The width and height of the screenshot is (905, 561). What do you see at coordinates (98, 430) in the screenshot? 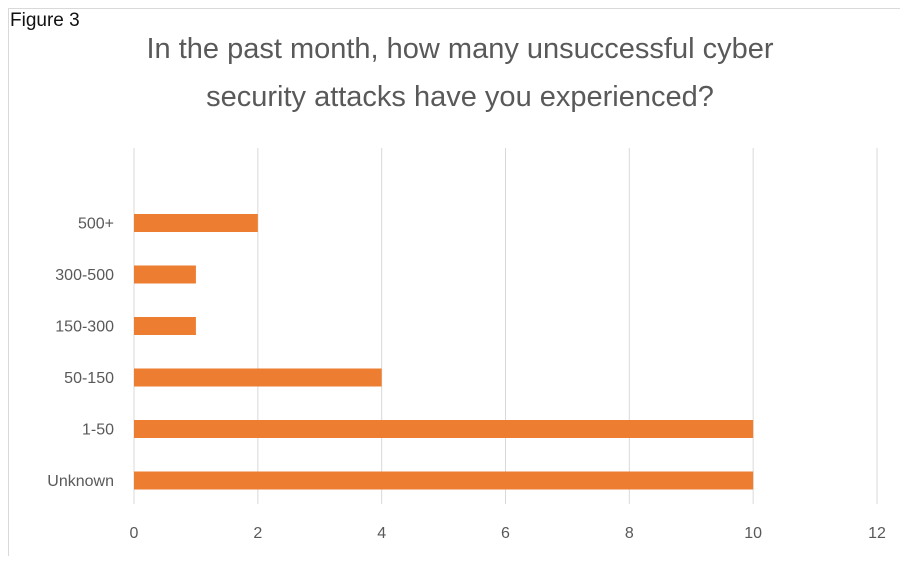
I see `y-tick-label-1-50: 1-50` at bounding box center [98, 430].